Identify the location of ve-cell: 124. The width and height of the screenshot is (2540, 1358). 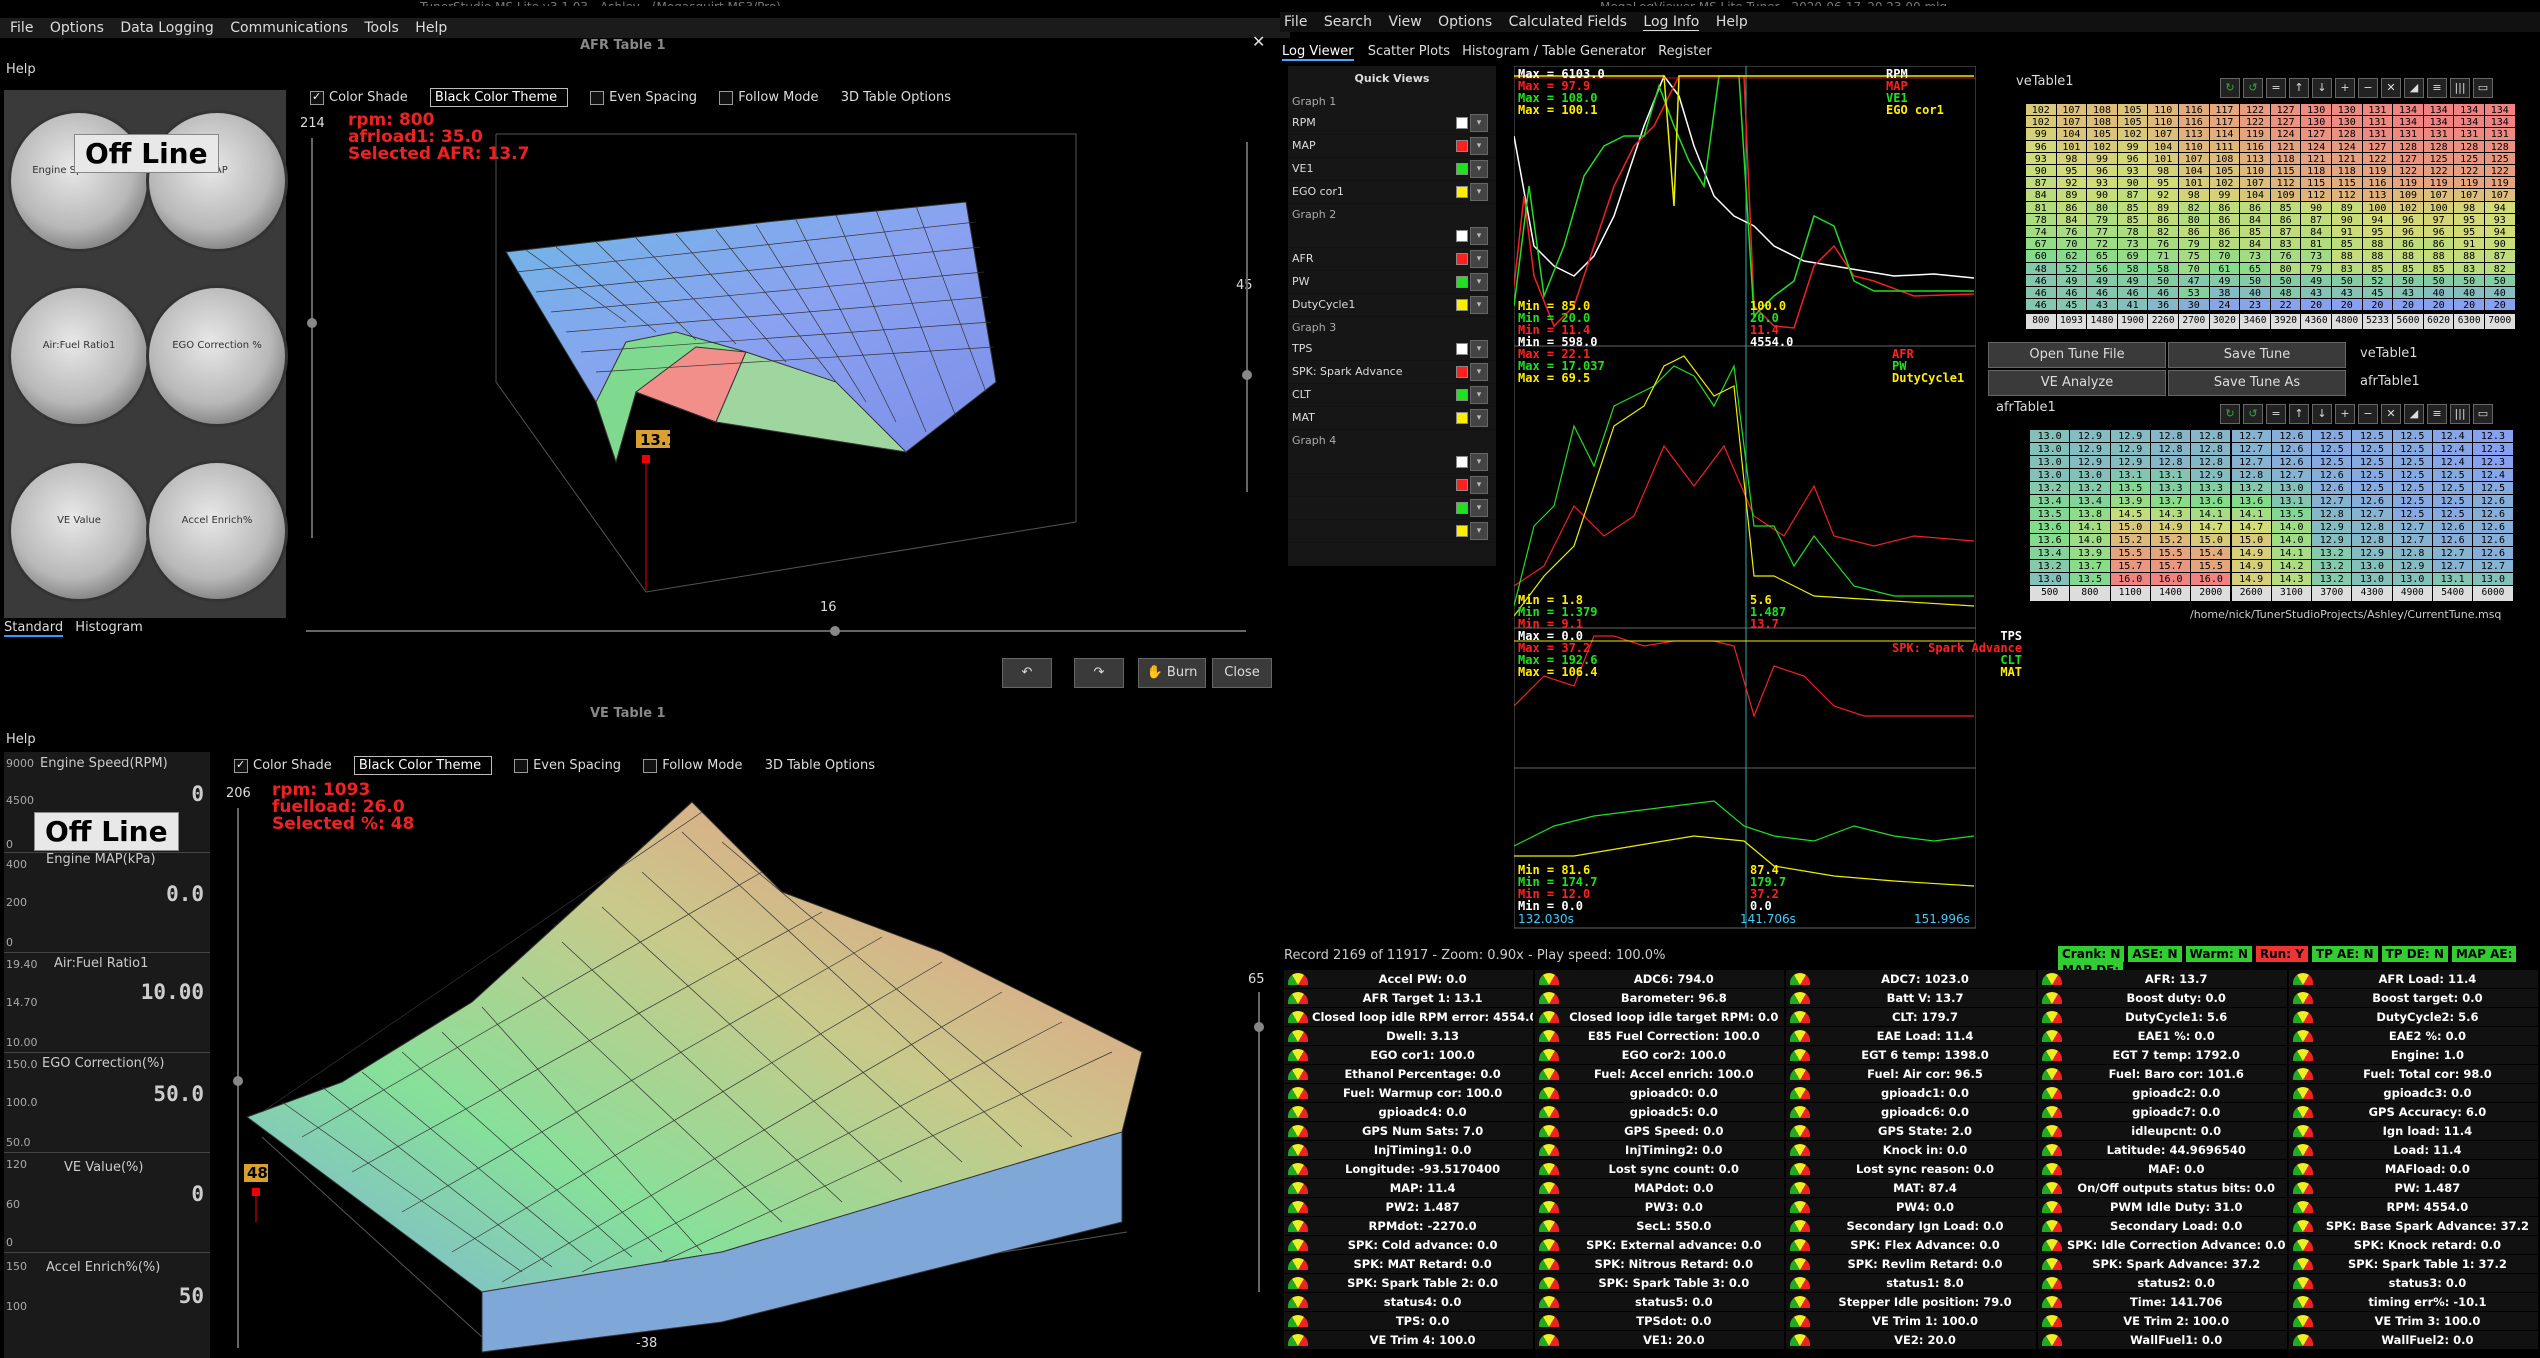
(2285, 134).